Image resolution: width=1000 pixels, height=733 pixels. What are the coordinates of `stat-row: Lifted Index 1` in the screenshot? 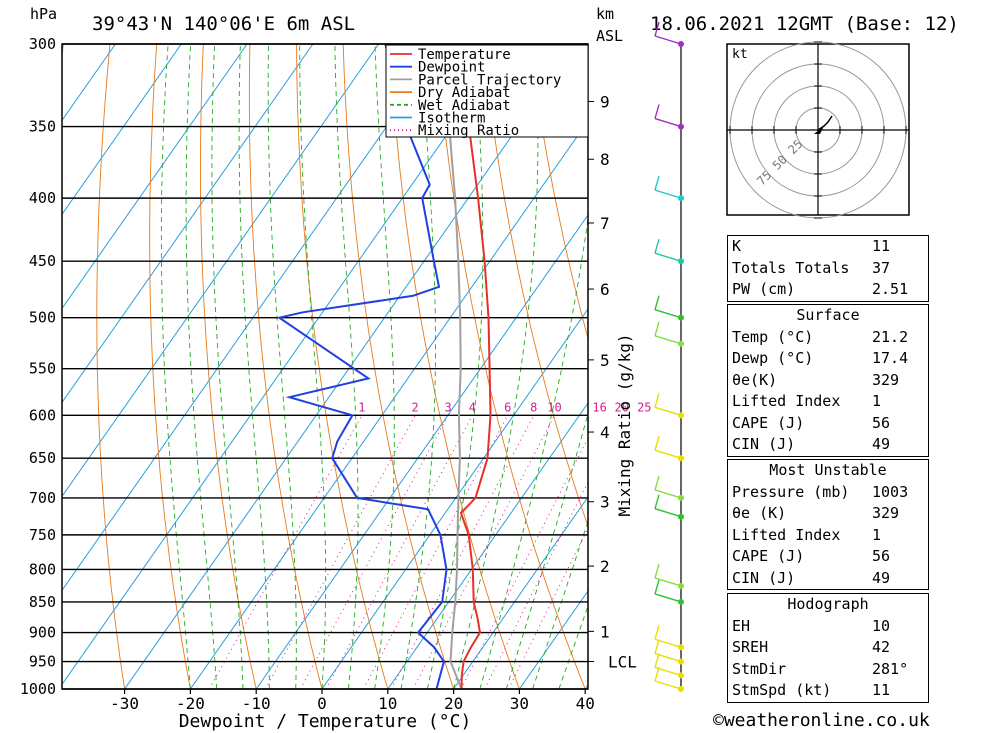 It's located at (828, 536).